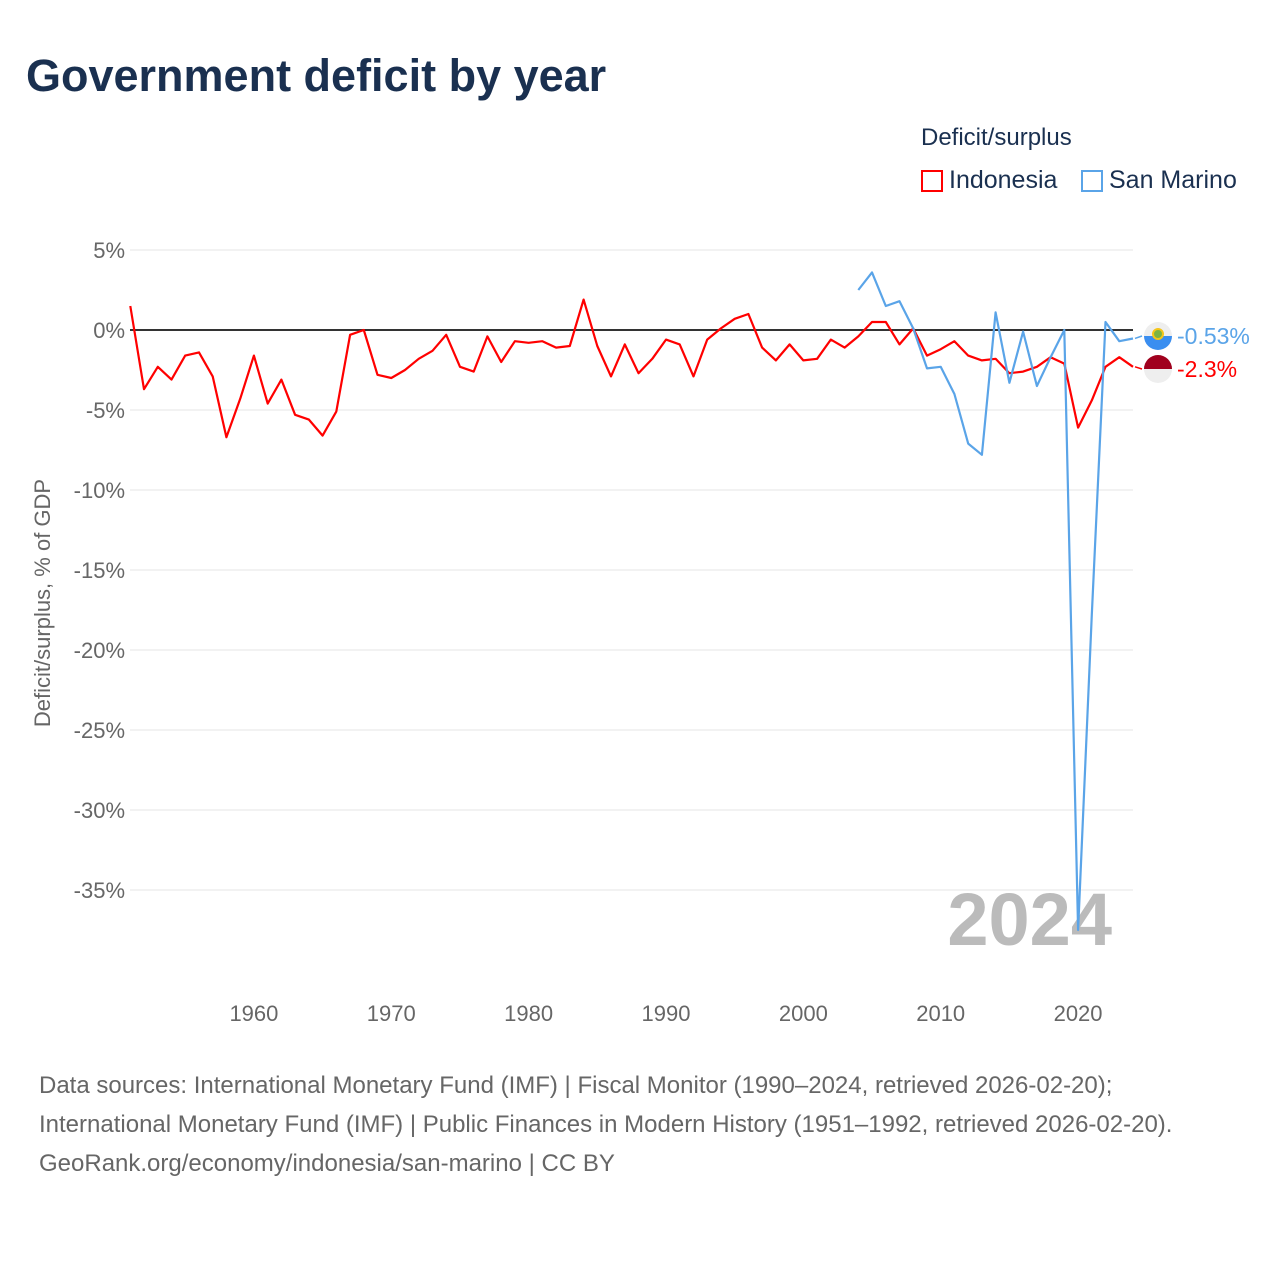 The image size is (1280, 1280). What do you see at coordinates (1003, 180) in the screenshot?
I see `legend-label: Indonesia` at bounding box center [1003, 180].